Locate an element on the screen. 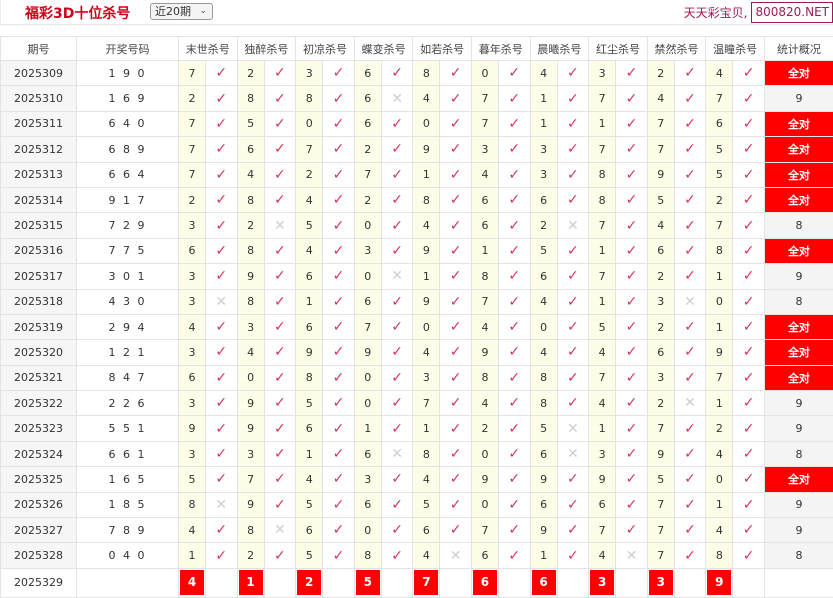 This screenshot has height=598, width=833. draw-number-cell: 6 4 0 is located at coordinates (127, 124).